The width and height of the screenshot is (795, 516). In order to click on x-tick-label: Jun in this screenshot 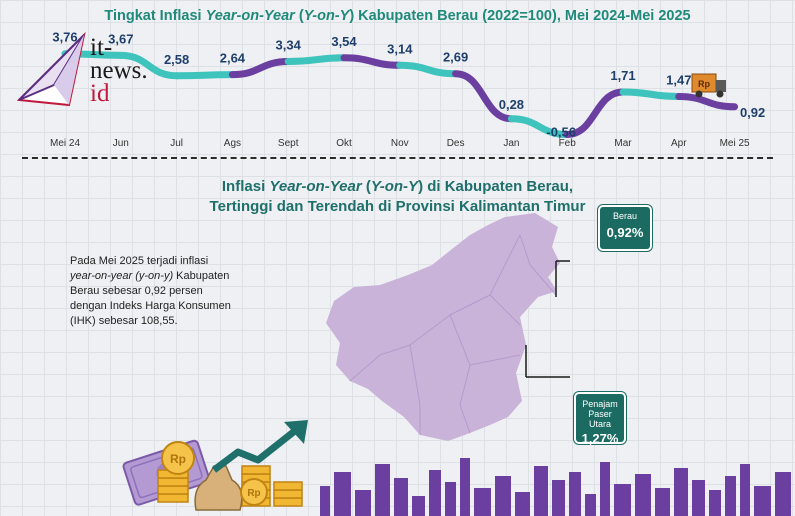, I will do `click(121, 143)`.